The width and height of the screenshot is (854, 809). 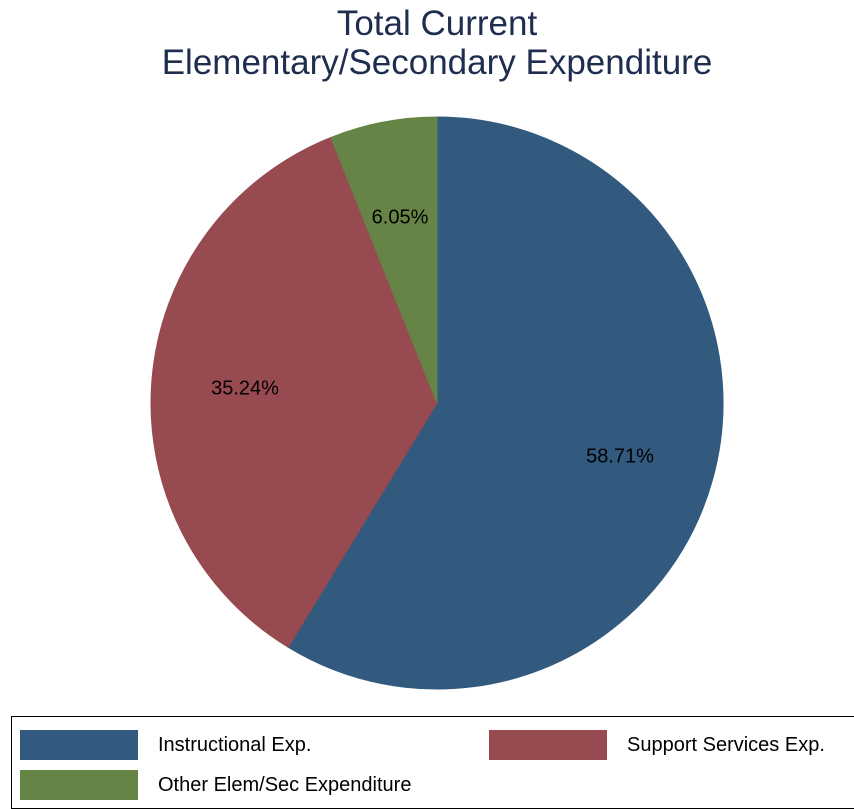 What do you see at coordinates (285, 784) in the screenshot?
I see `legend-label-other: Other Elem/Sec Expenditure` at bounding box center [285, 784].